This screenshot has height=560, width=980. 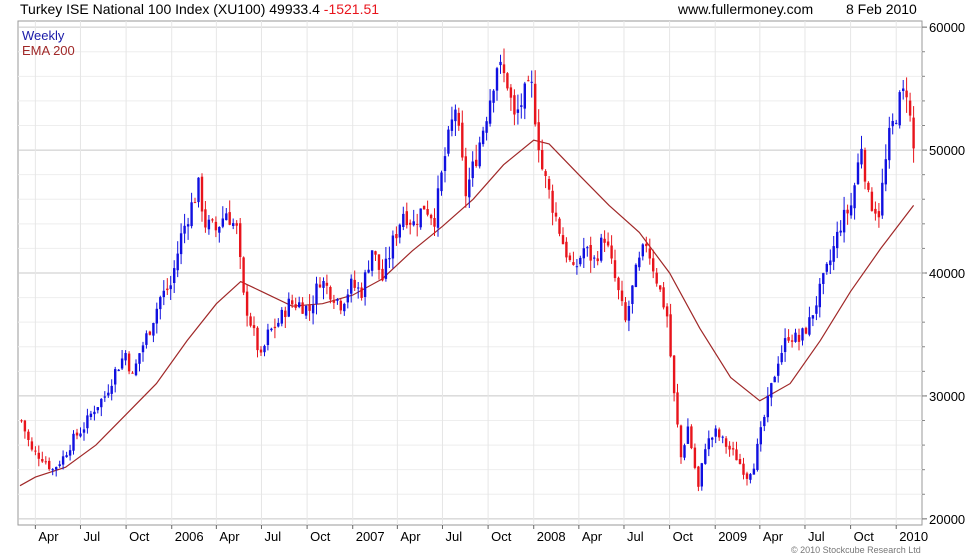 What do you see at coordinates (947, 519) in the screenshot?
I see `y-tick-label: 20000` at bounding box center [947, 519].